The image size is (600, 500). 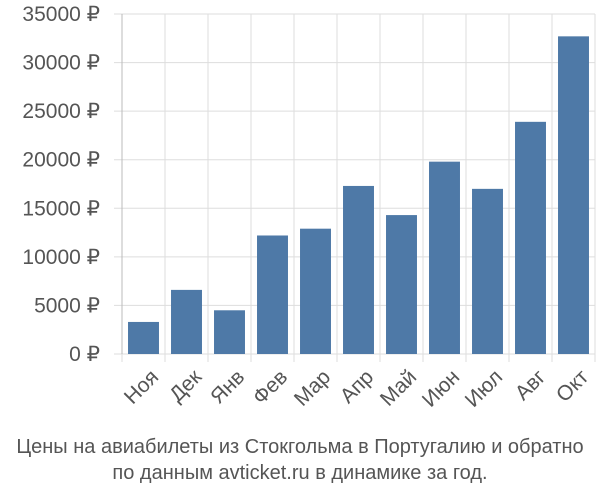 What do you see at coordinates (61, 160) in the screenshot?
I see `y-tick-label: 20000 ₽` at bounding box center [61, 160].